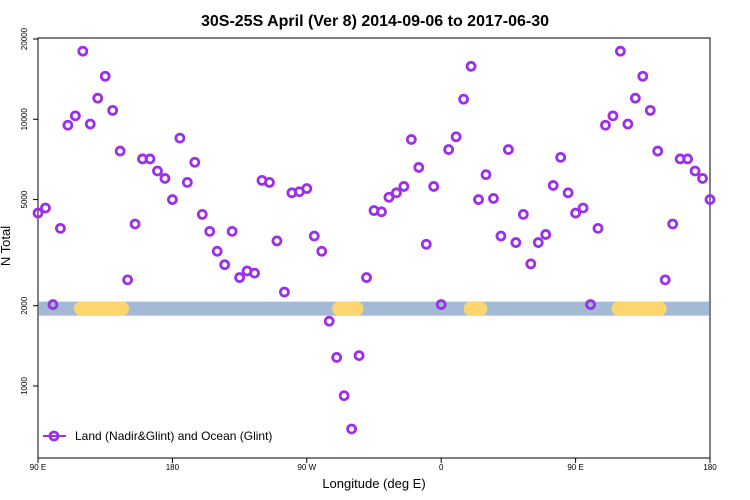  What do you see at coordinates (24, 386) in the screenshot?
I see `y-tick-label: 1000` at bounding box center [24, 386].